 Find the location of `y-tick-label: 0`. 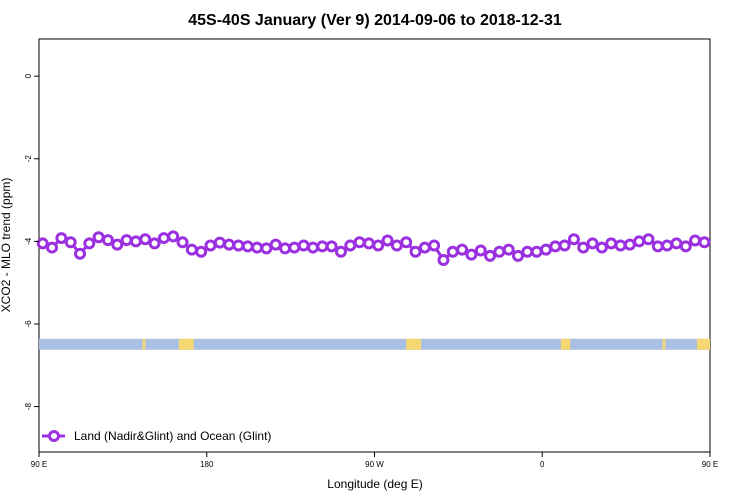

y-tick-label: 0 is located at coordinates (28, 75).